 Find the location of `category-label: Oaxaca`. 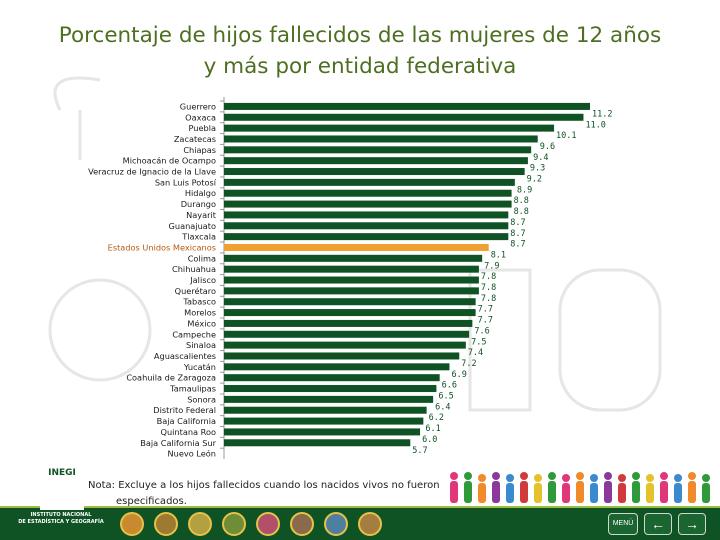

category-label: Oaxaca is located at coordinates (200, 117).